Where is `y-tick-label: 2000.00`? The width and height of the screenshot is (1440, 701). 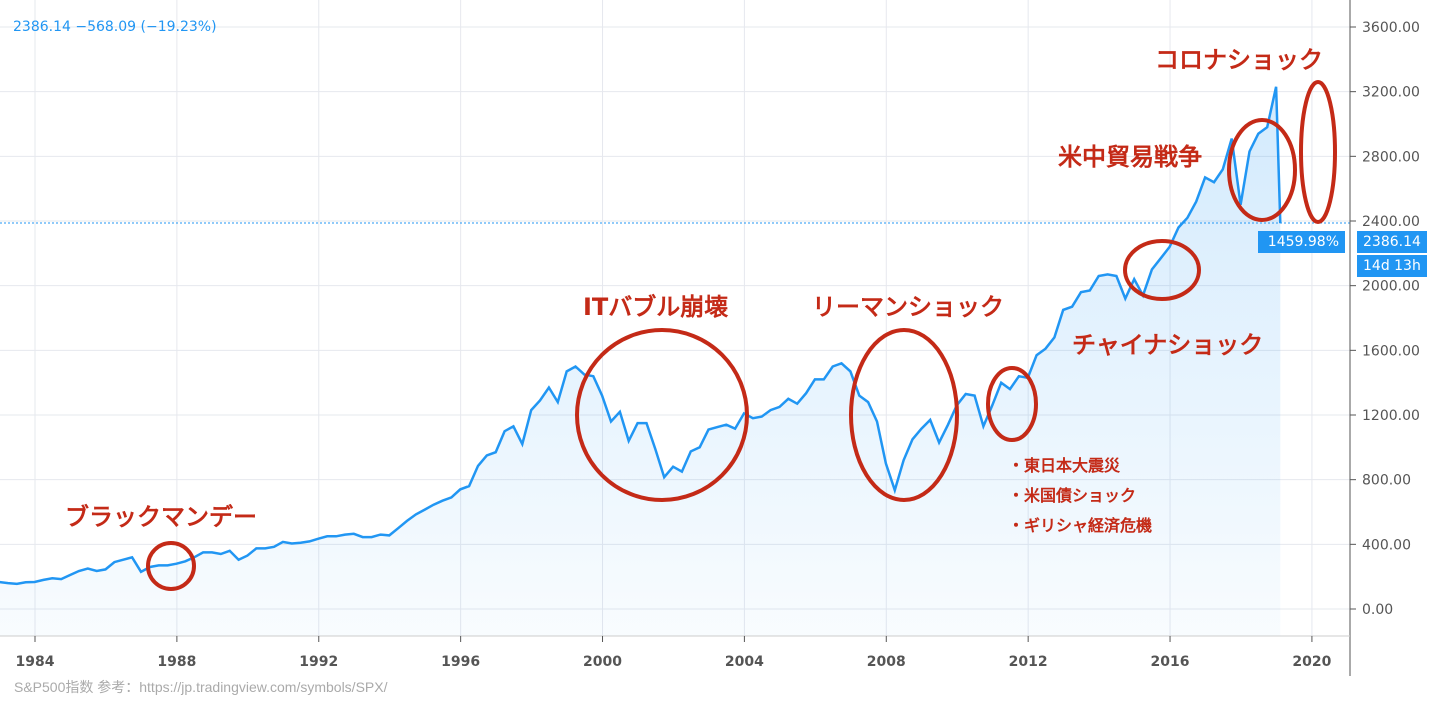 y-tick-label: 2000.00 is located at coordinates (1391, 287).